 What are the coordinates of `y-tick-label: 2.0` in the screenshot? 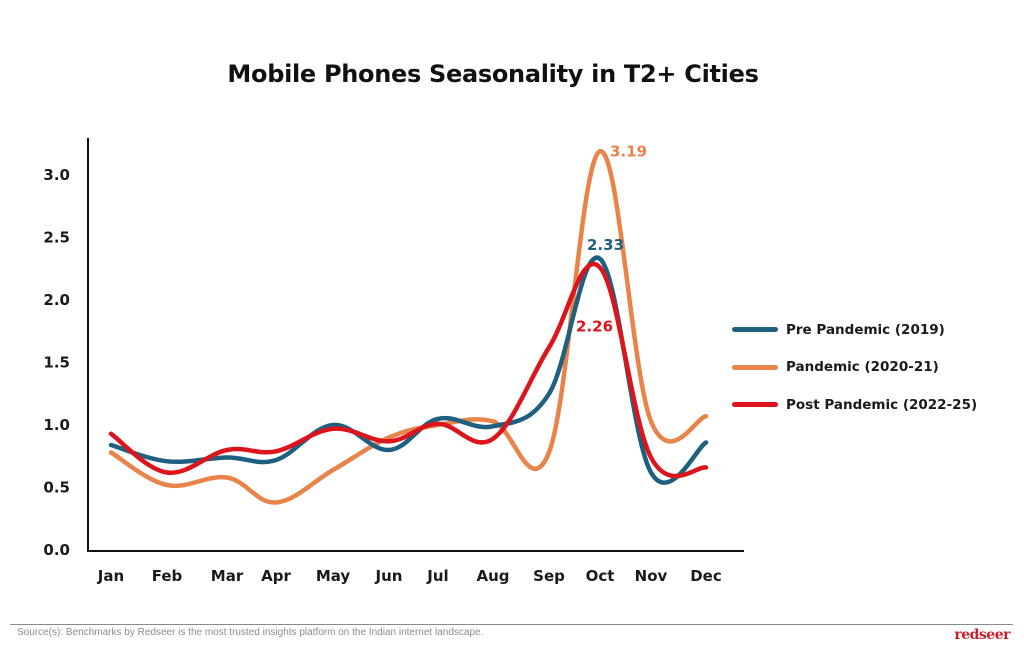 It's located at (56, 300).